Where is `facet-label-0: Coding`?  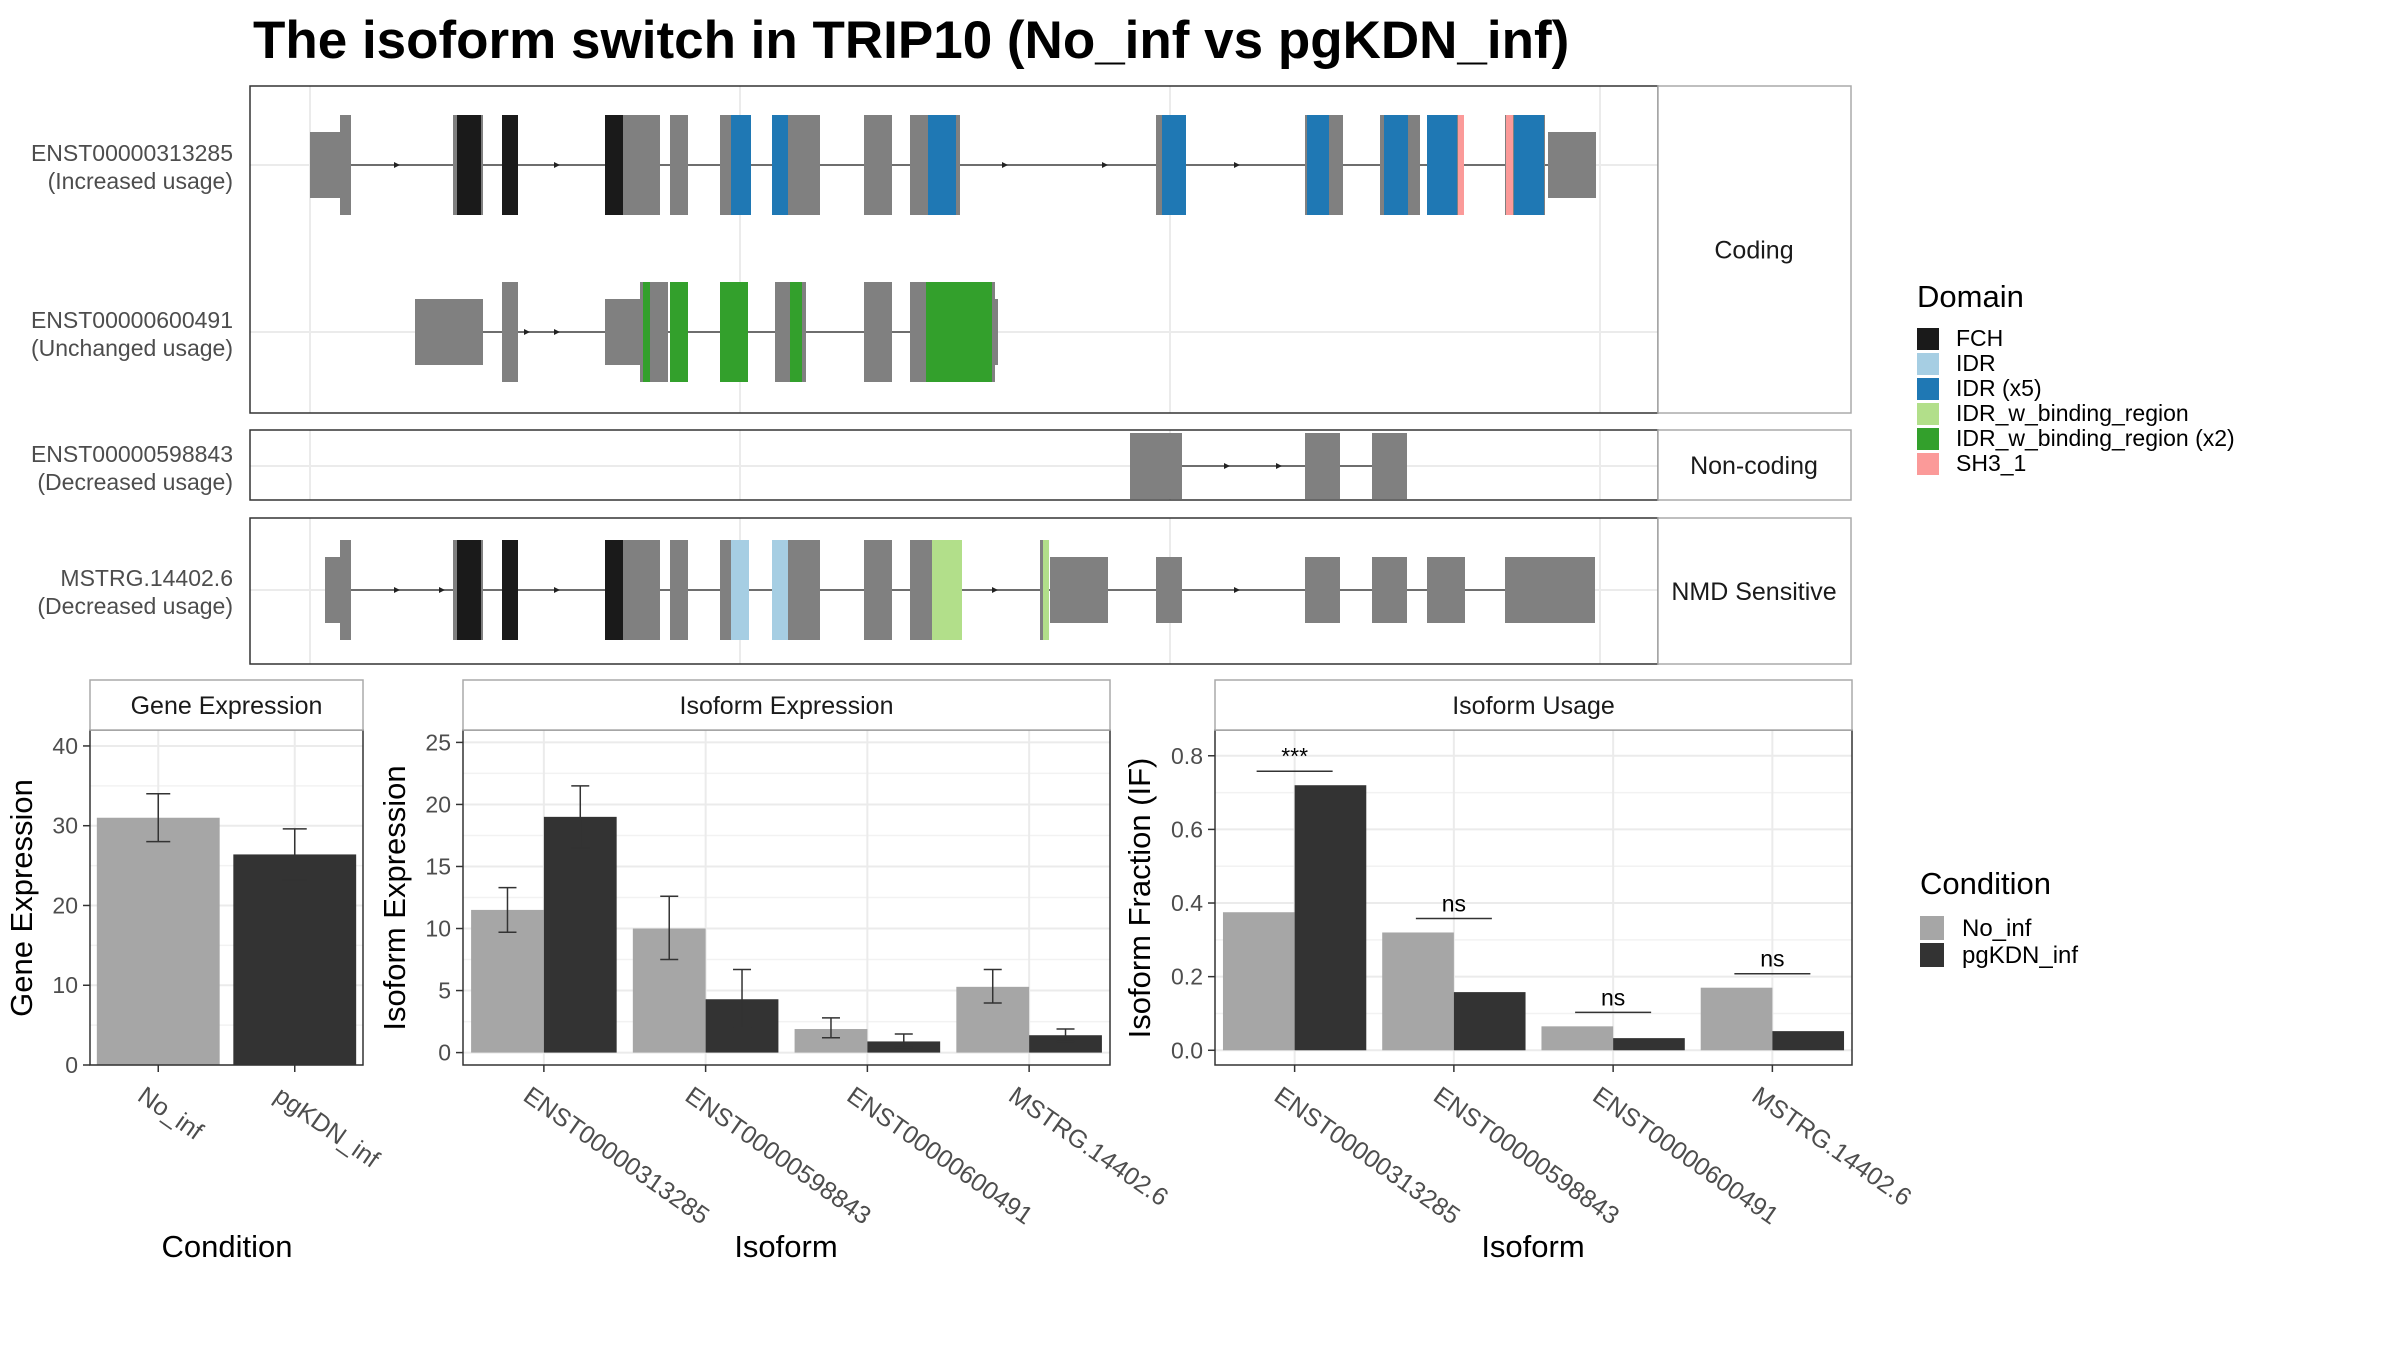
facet-label-0: Coding is located at coordinates (1753, 251).